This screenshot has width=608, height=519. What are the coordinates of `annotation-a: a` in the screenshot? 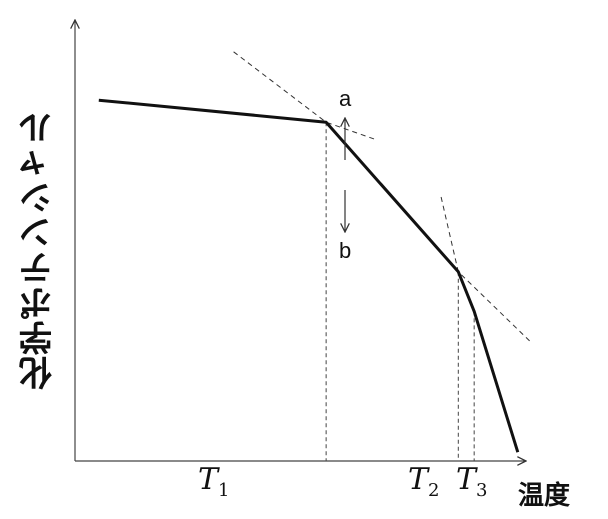 It's located at (345, 98).